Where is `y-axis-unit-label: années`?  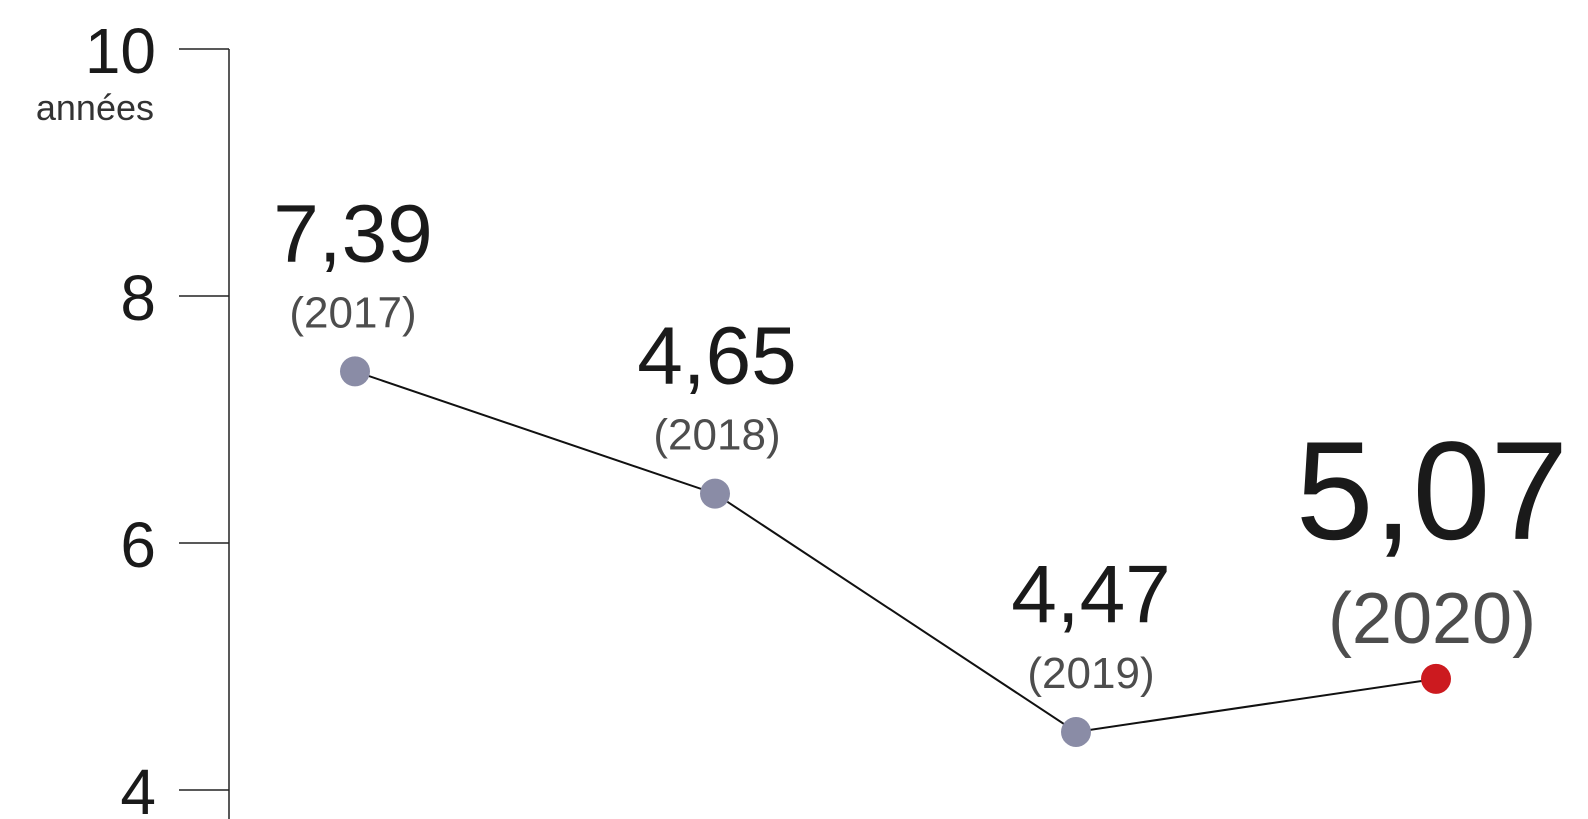 y-axis-unit-label: années is located at coordinates (95, 107).